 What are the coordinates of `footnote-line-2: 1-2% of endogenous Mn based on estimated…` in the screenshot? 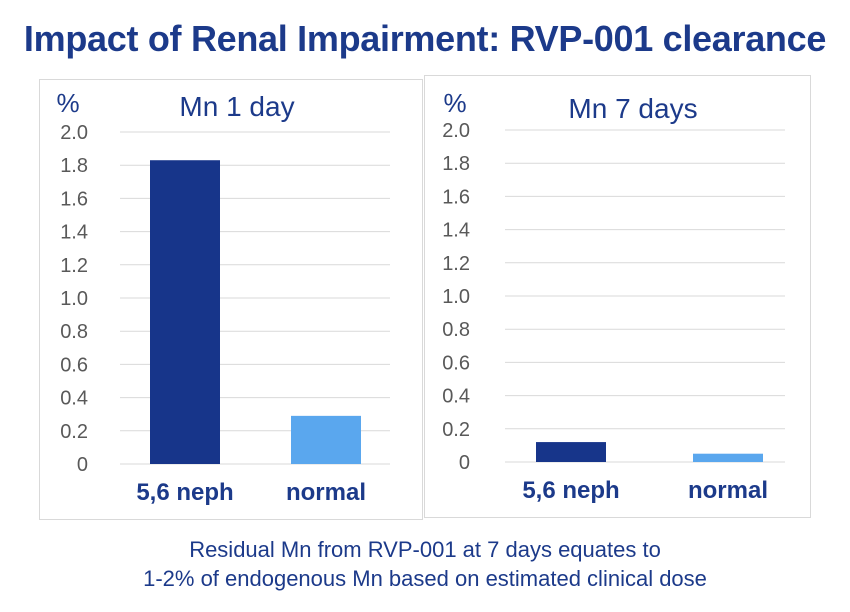 It's located at (425, 578).